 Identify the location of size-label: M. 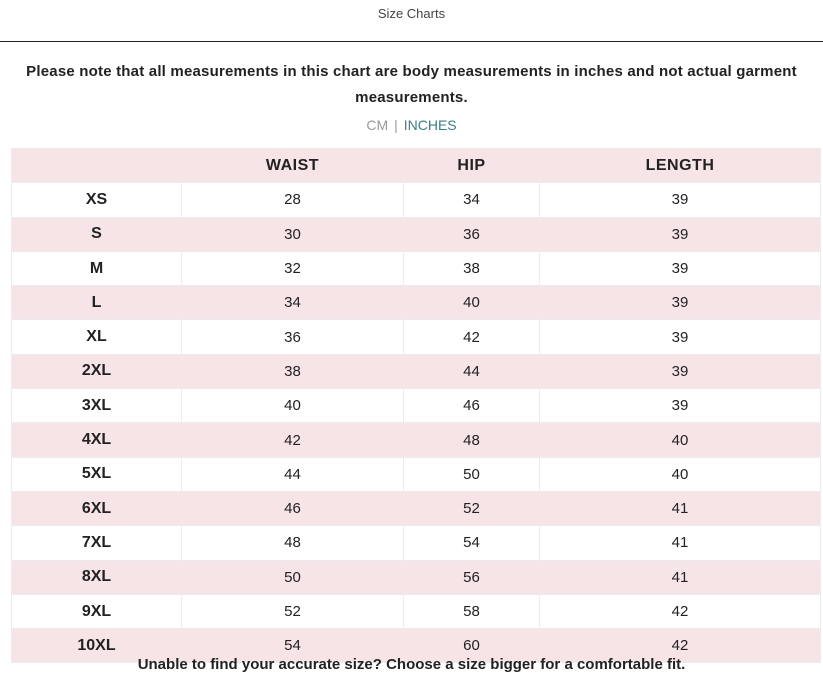
(96, 268).